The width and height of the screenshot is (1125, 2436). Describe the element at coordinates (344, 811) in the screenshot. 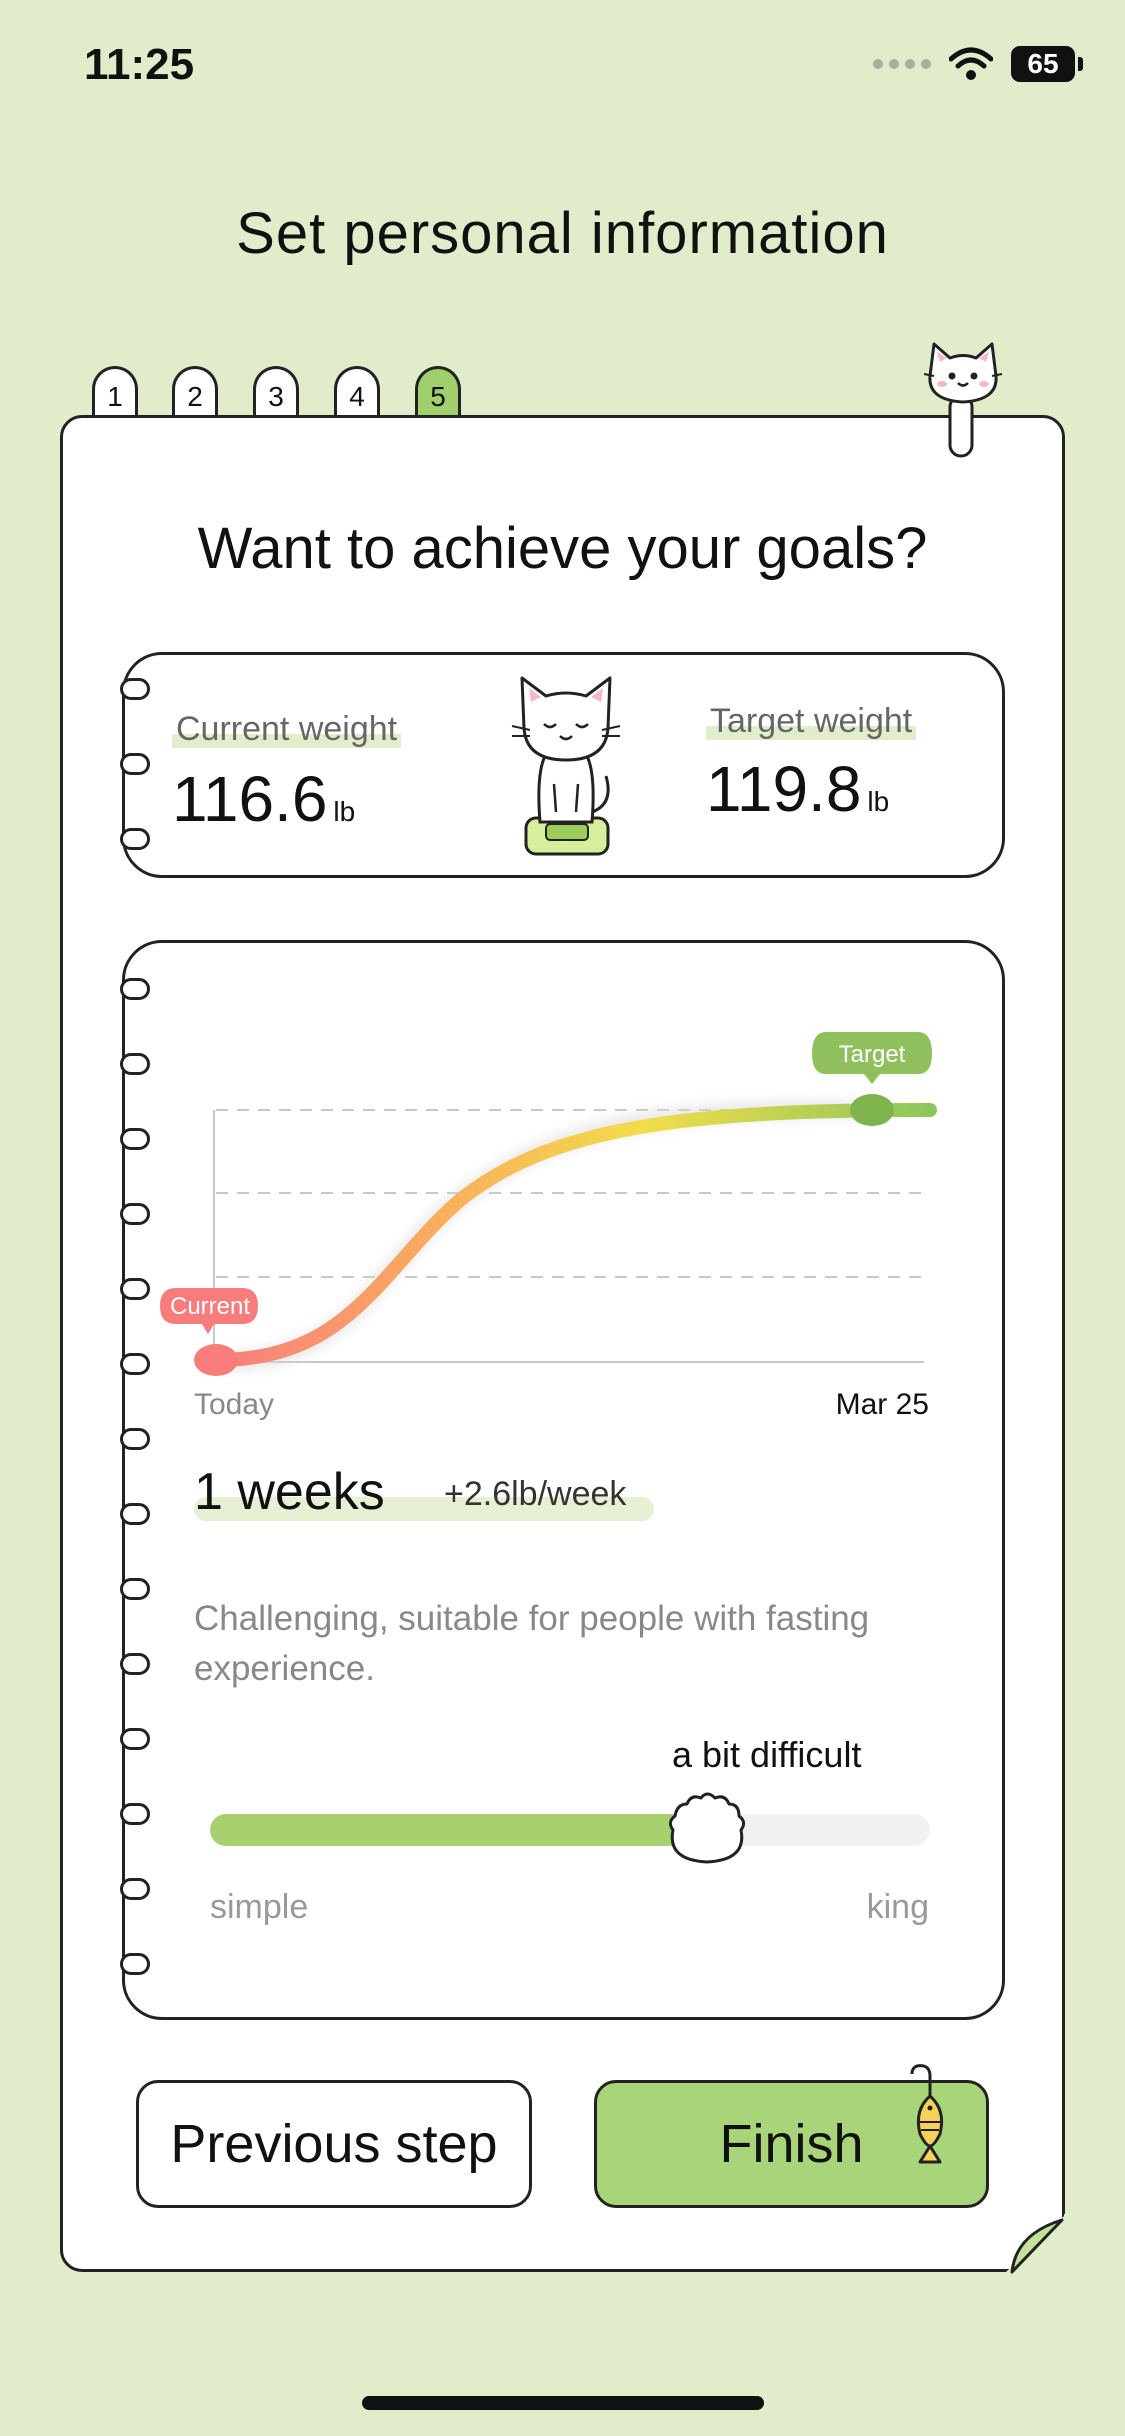

I see `current-weight-unit: lb` at that location.